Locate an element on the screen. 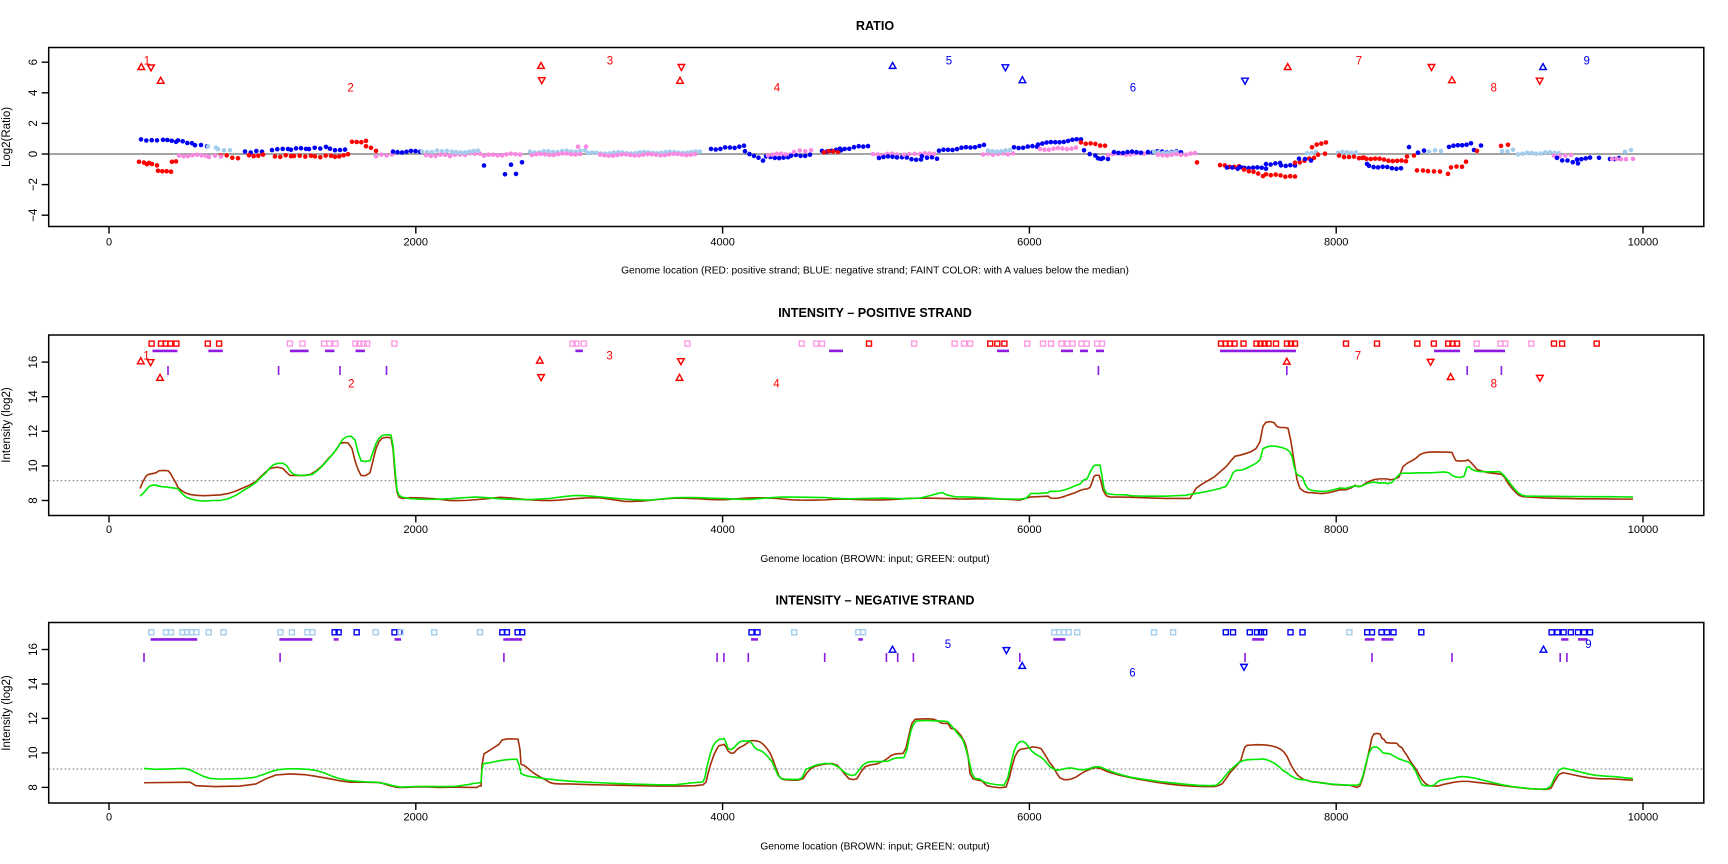 Image resolution: width=1728 pixels, height=864 pixels. svg-text: Log2(Ratio) is located at coordinates (7, 137).